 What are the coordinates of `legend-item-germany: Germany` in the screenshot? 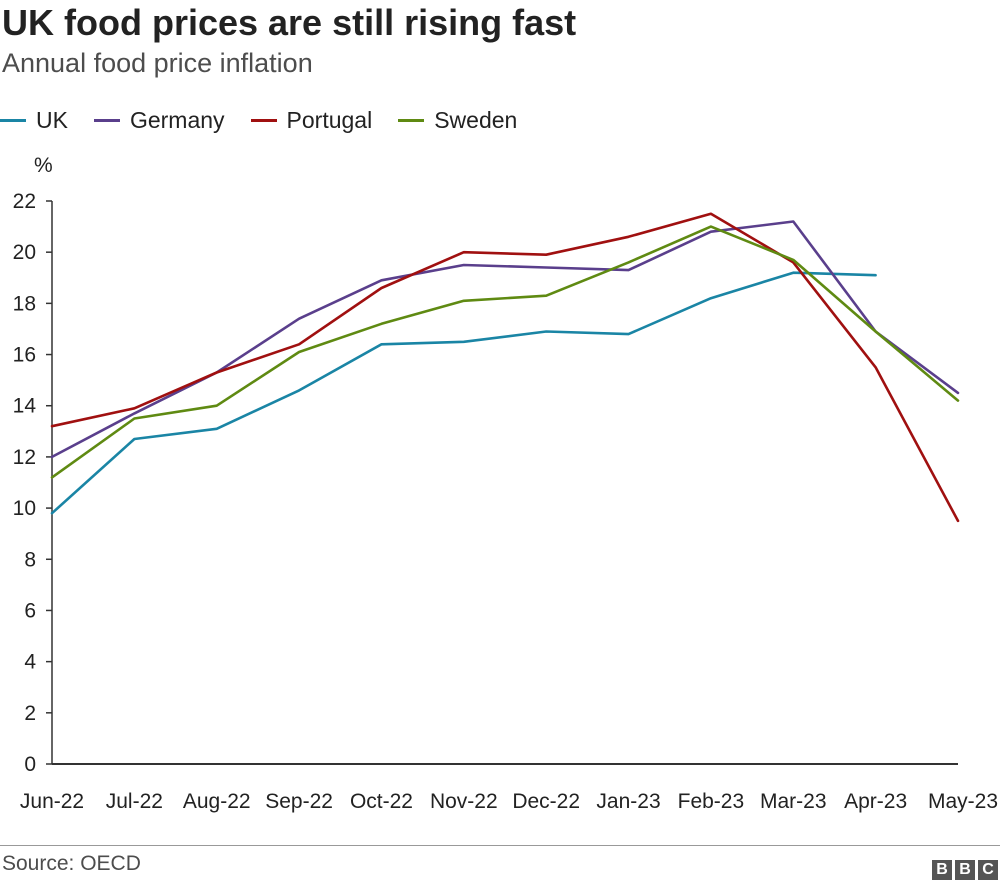 It's located at (159, 120).